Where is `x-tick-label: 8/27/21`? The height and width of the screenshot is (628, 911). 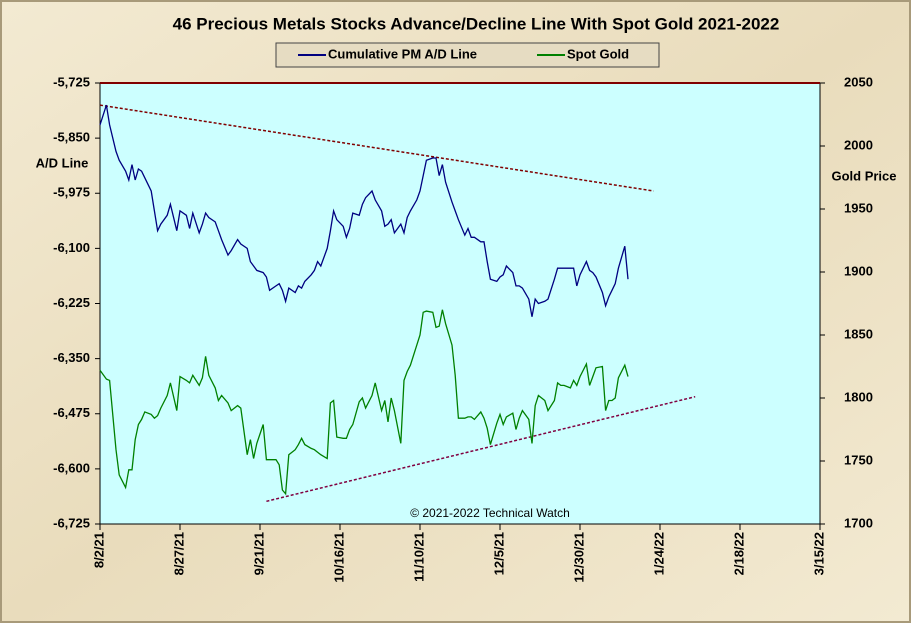
x-tick-label: 8/27/21 is located at coordinates (178, 553).